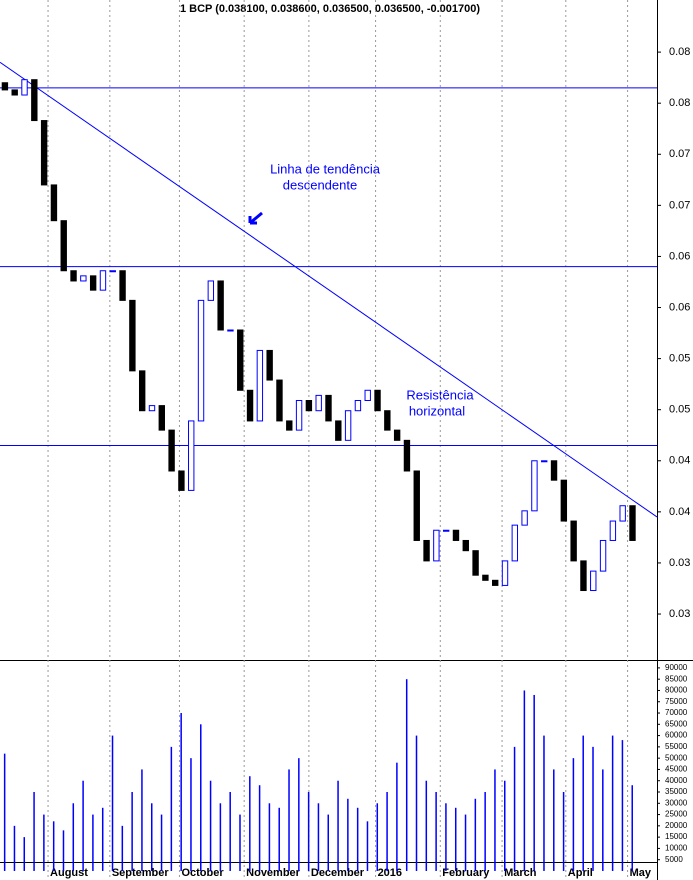  I want to click on x-tick-label: February, so click(466, 873).